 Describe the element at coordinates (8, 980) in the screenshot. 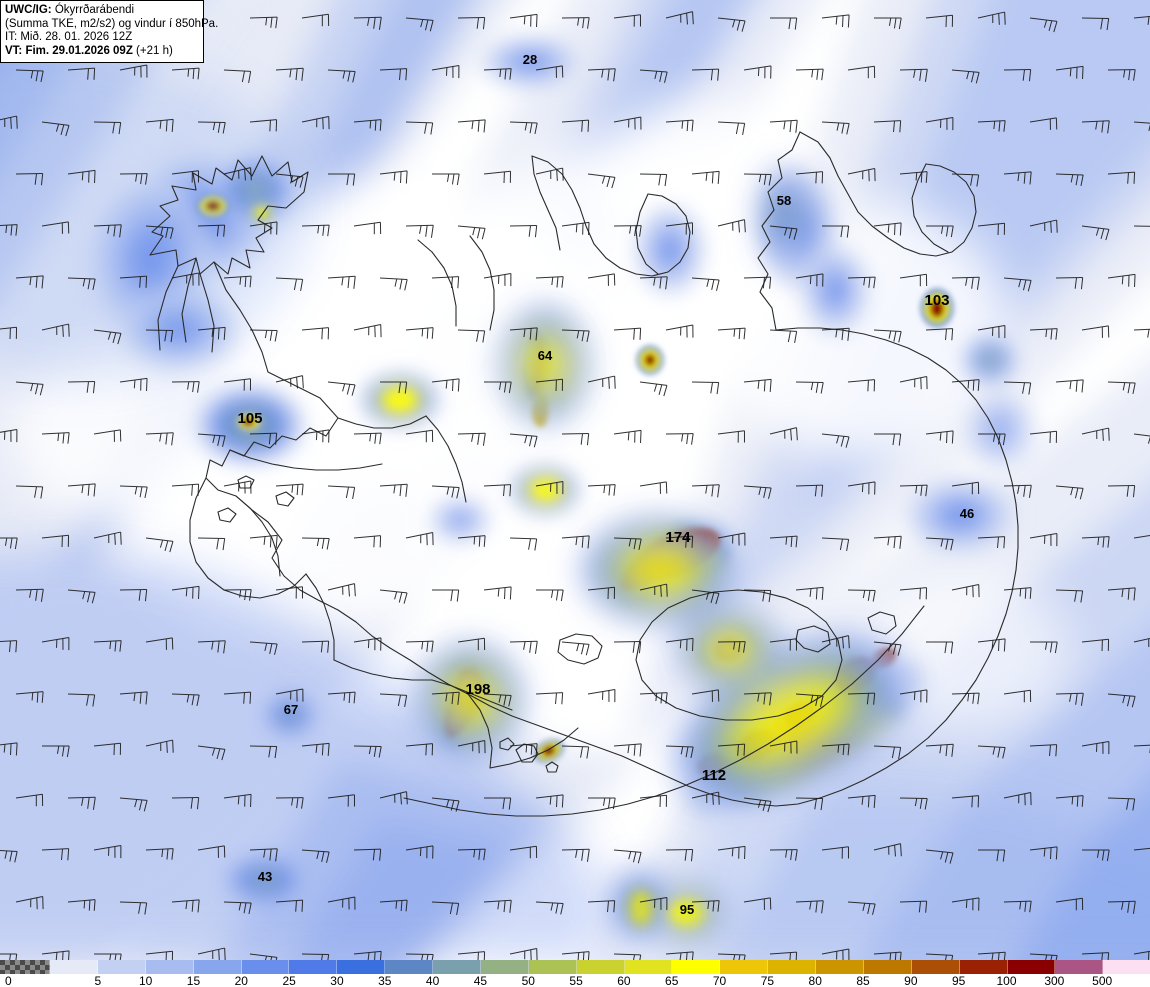

I see `legend-tick-label: 0` at that location.